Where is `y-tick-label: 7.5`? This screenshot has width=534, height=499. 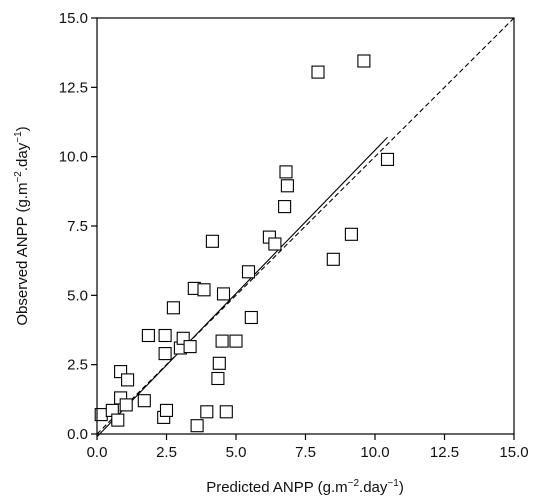
y-tick-label: 7.5 is located at coordinates (77, 226).